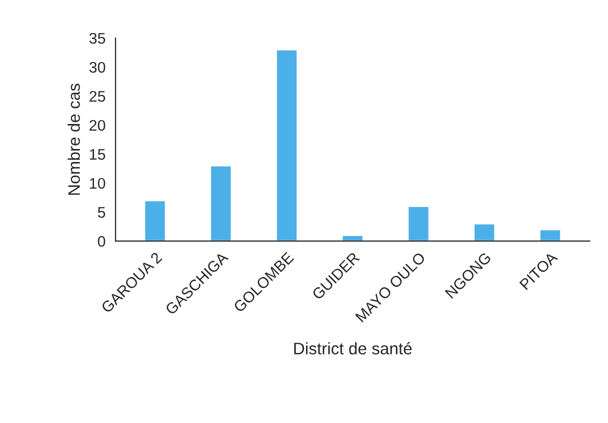 The image size is (608, 423). What do you see at coordinates (98, 183) in the screenshot?
I see `y-tick-label: 10` at bounding box center [98, 183].